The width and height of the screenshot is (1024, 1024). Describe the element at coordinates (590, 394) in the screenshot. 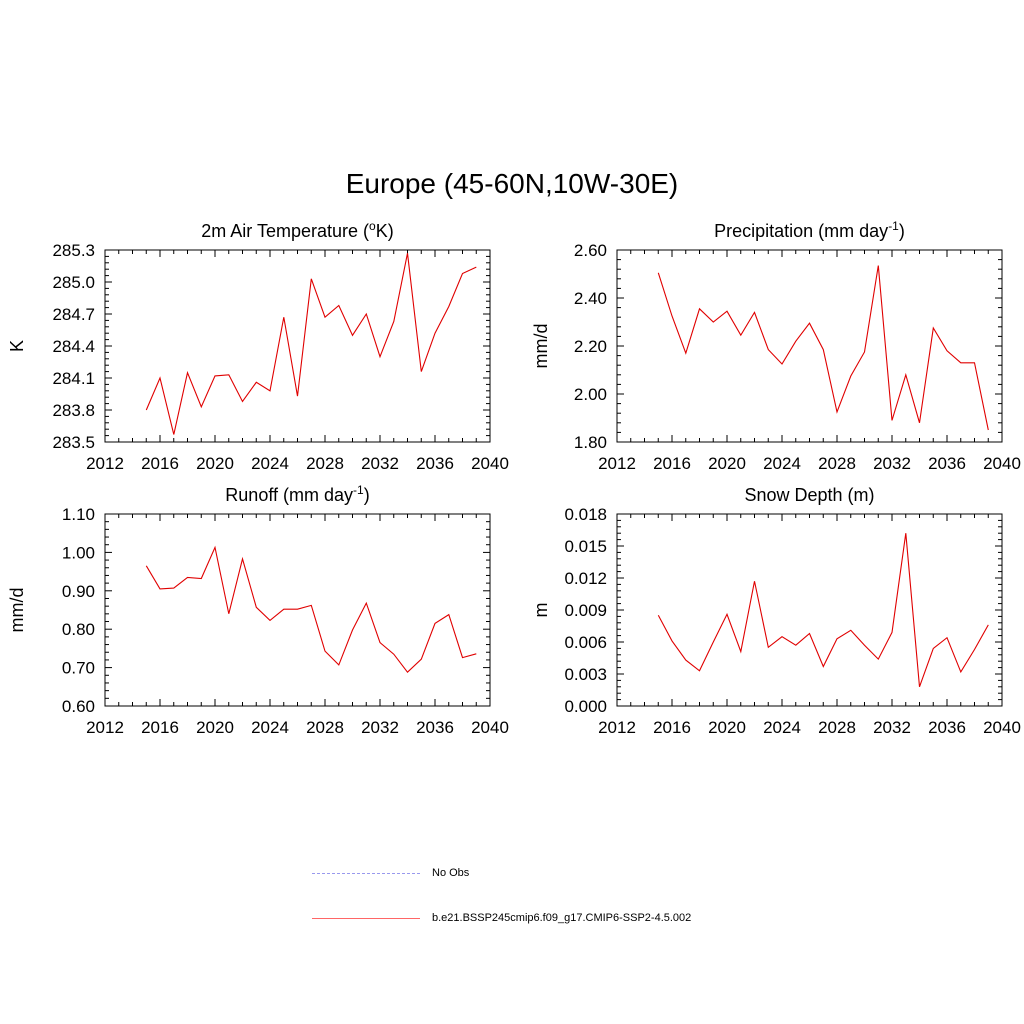

I see `y-tick-label: 2.00` at that location.